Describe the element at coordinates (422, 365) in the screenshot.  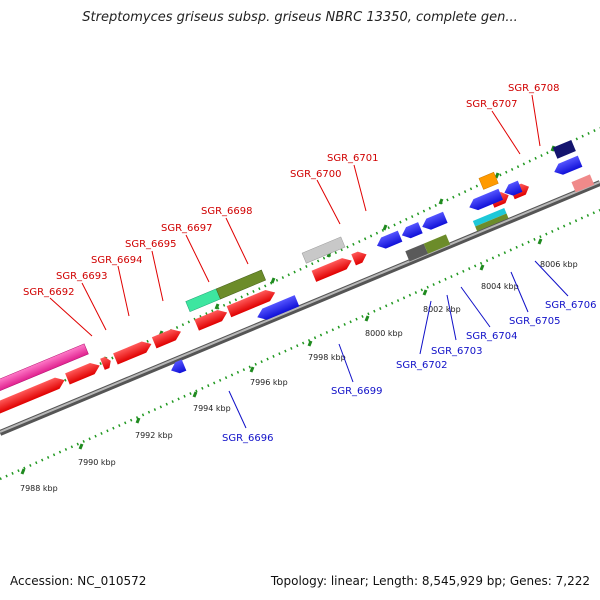
I see `gene-label: SGR_6702` at that location.